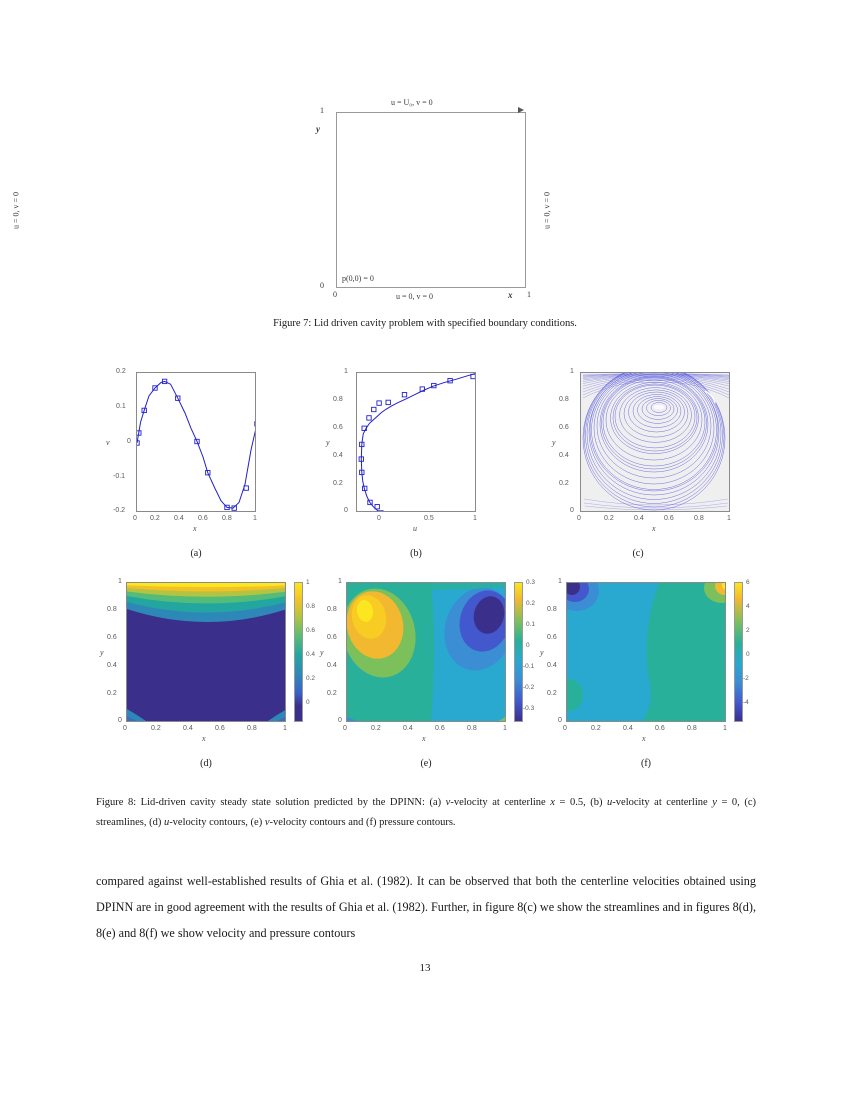  What do you see at coordinates (135, 518) in the screenshot?
I see `panel-a-xtick-0: 0` at bounding box center [135, 518].